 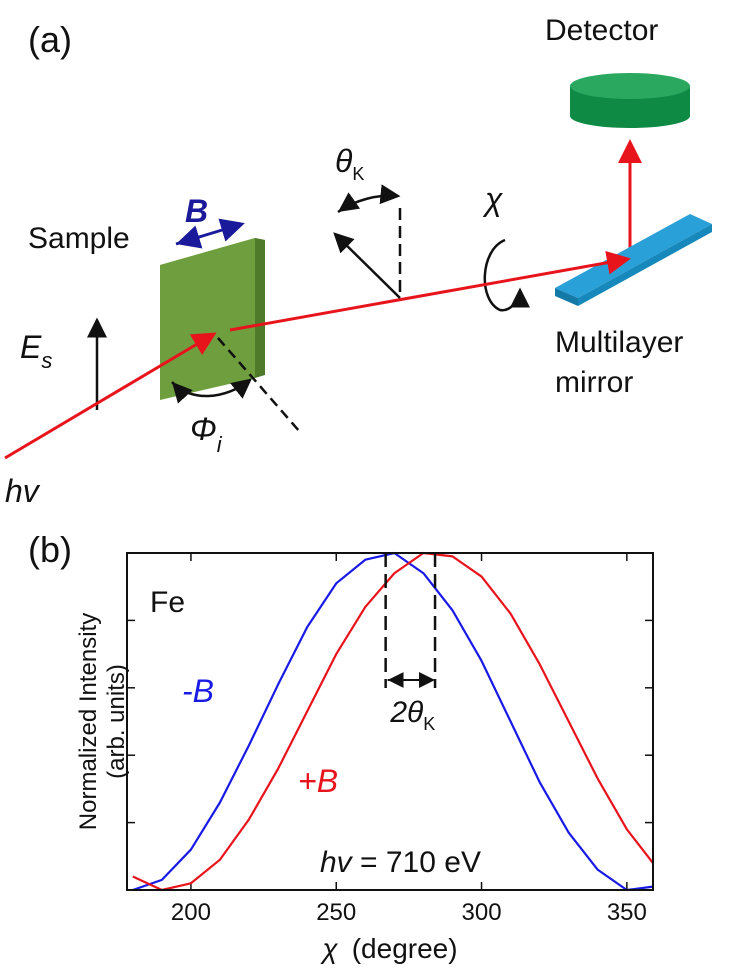 What do you see at coordinates (23, 491) in the screenshot?
I see `photon-label: hv` at bounding box center [23, 491].